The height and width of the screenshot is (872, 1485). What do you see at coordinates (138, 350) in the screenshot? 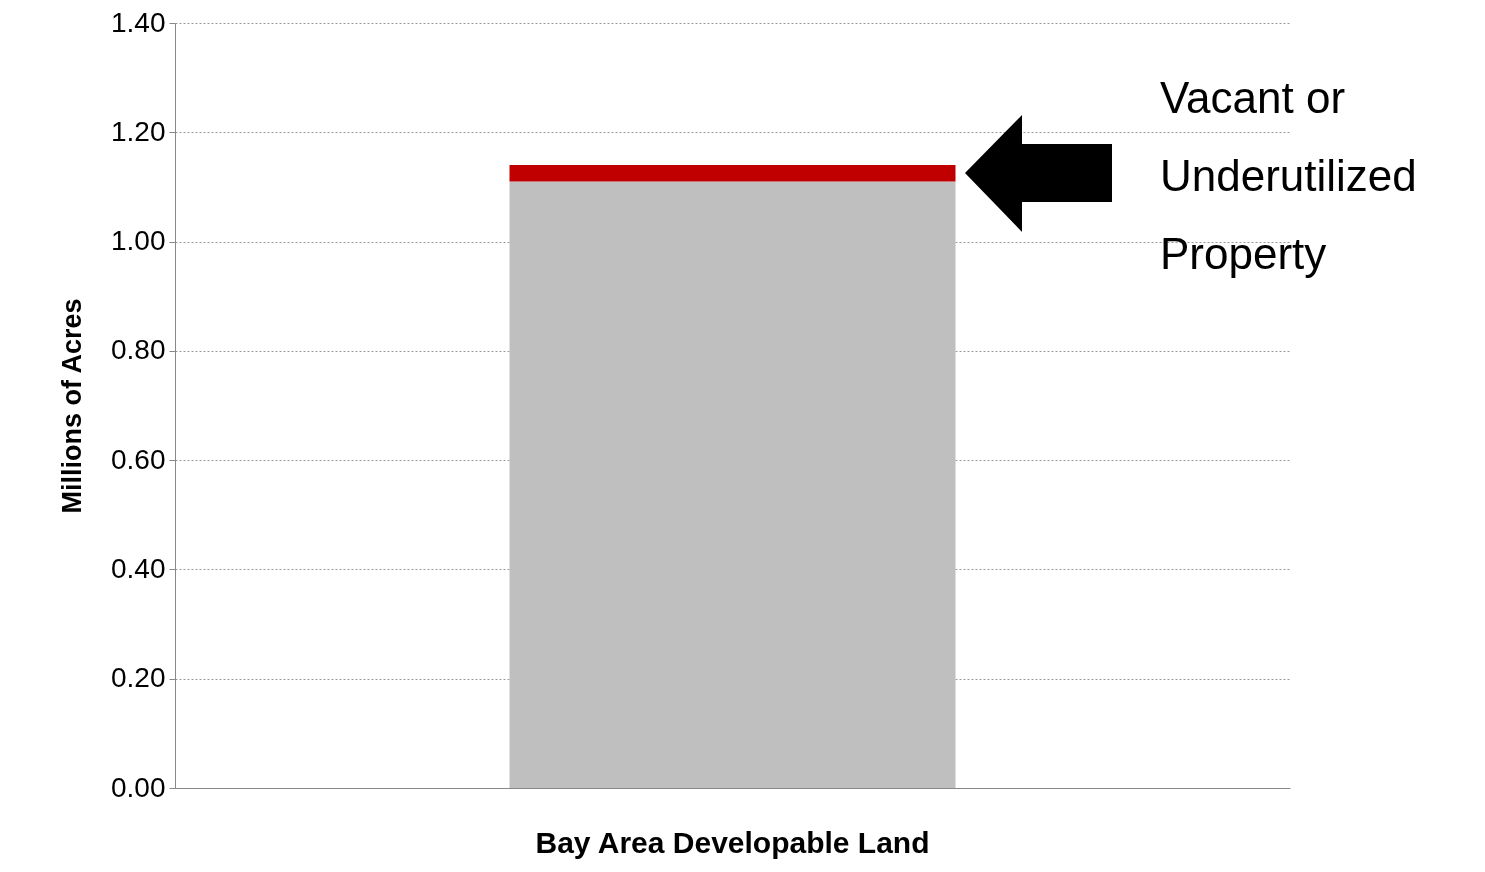
I see `y-tick-label: 0.80` at bounding box center [138, 350].